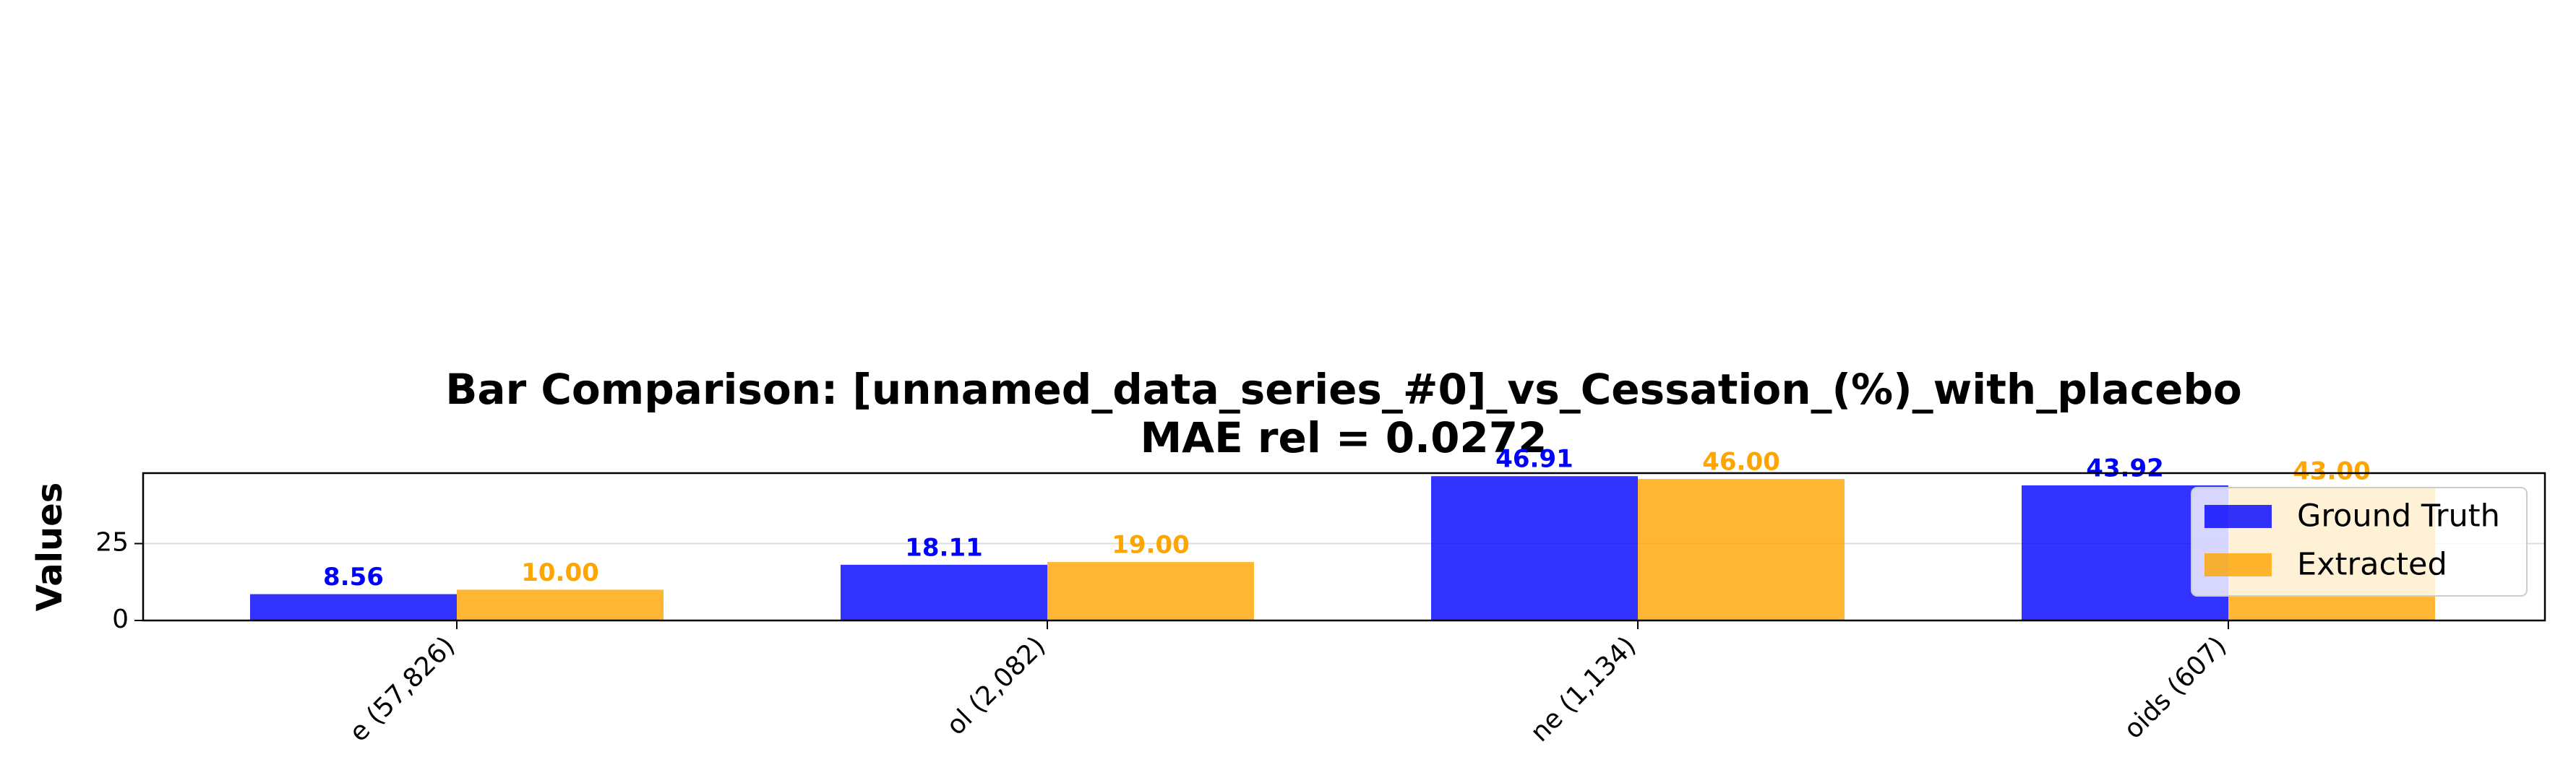 The height and width of the screenshot is (757, 2576). I want to click on value-label: 10.00, so click(560, 572).